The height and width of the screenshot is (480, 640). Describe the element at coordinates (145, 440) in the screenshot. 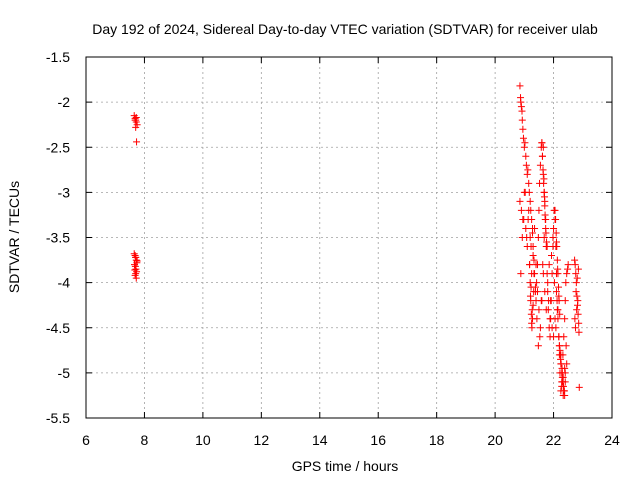

I see `x-tick-label: 8` at that location.